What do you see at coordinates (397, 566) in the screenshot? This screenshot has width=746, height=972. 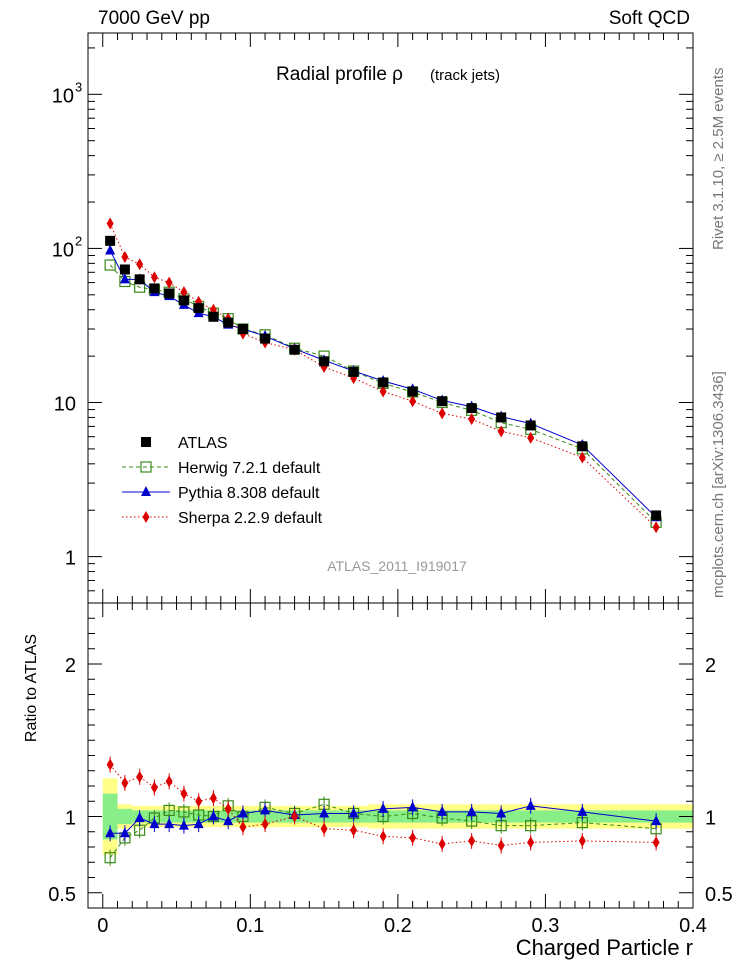 I see `analysis-watermark: ATLAS_2011_I919017` at bounding box center [397, 566].